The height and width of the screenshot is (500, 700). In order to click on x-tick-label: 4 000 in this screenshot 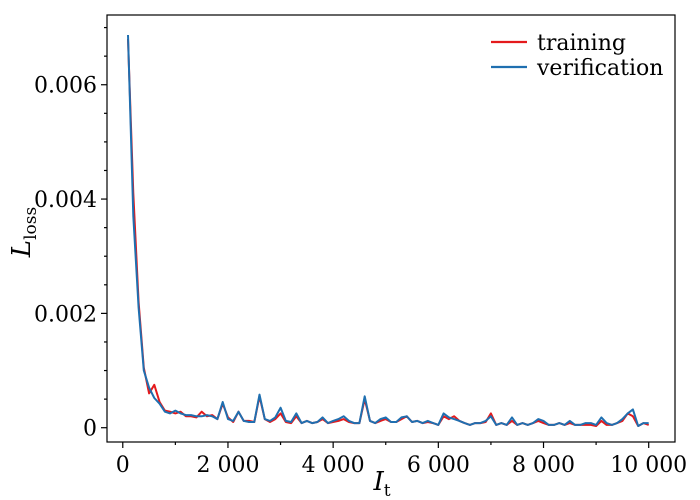, I will do `click(333, 465)`.